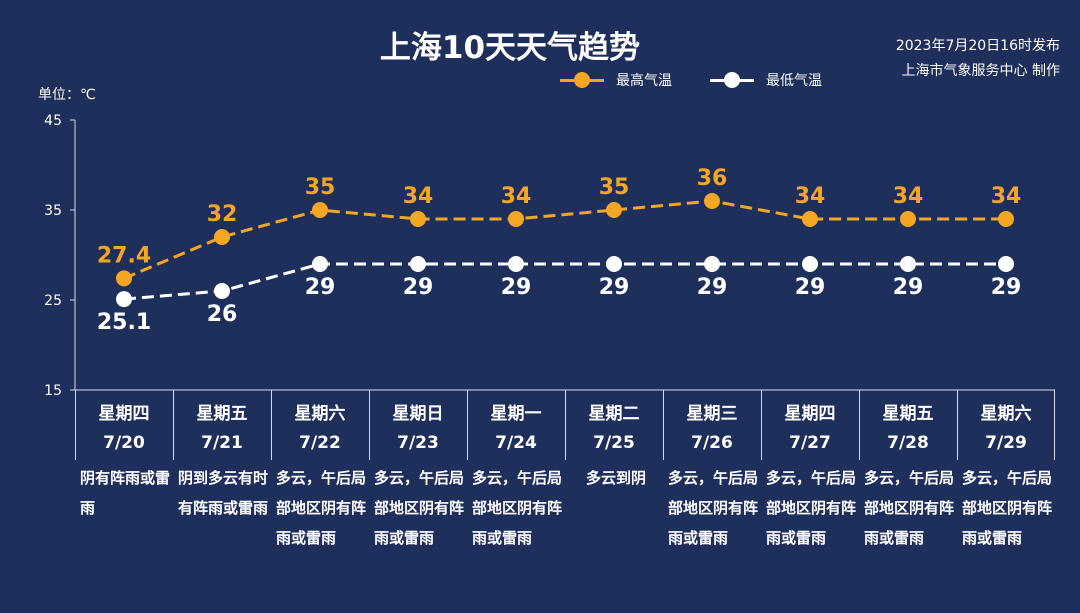 The width and height of the screenshot is (1080, 613). What do you see at coordinates (908, 443) in the screenshot?
I see `date-label: 7/28` at bounding box center [908, 443].